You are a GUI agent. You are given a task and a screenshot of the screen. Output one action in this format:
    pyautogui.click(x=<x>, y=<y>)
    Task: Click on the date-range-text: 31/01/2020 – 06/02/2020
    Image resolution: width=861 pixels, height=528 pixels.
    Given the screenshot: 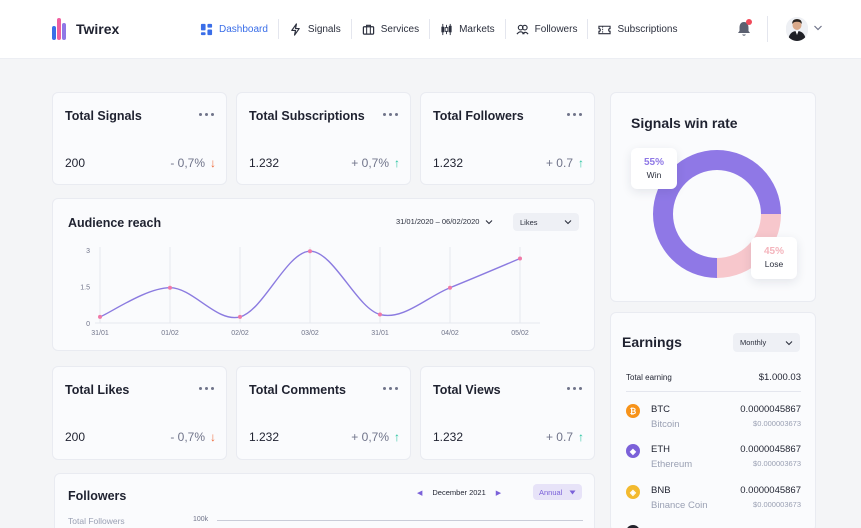 What is the action you would take?
    pyautogui.click(x=438, y=221)
    